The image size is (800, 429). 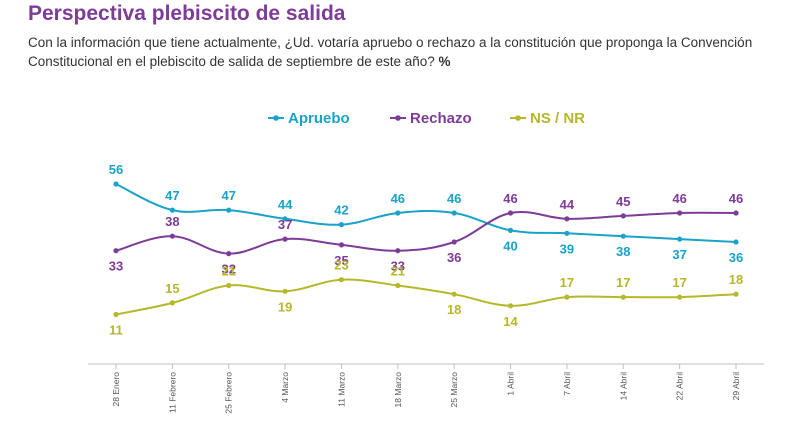 What do you see at coordinates (679, 254) in the screenshot?
I see `data-label-apruebo: 37` at bounding box center [679, 254].